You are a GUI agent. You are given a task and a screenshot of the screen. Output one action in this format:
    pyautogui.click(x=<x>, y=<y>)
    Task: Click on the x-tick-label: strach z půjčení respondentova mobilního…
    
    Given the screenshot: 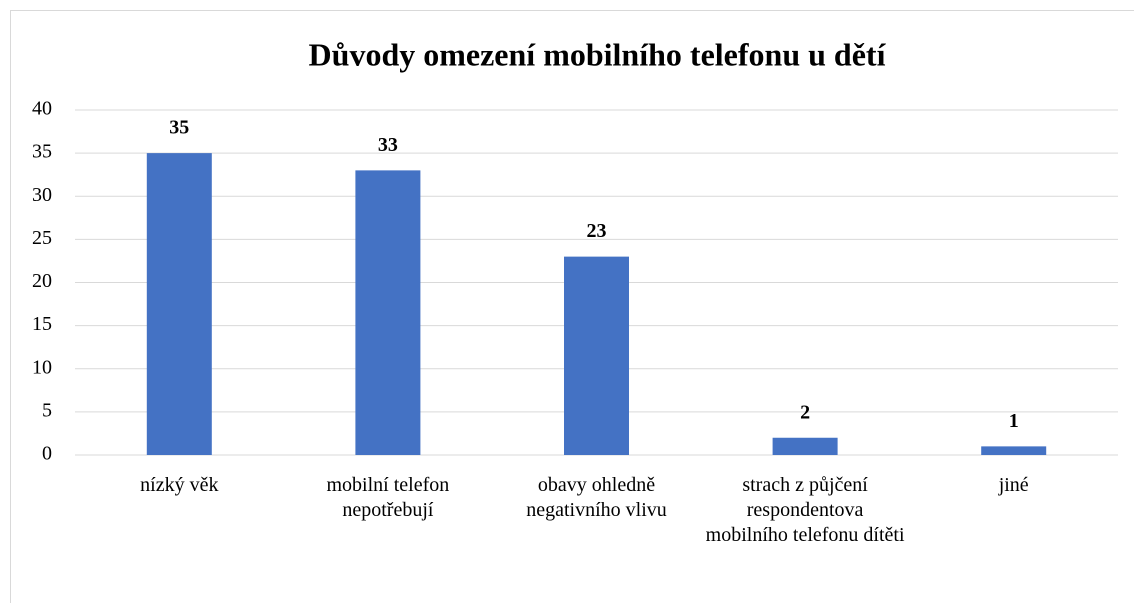 What is the action you would take?
    pyautogui.click(x=805, y=510)
    